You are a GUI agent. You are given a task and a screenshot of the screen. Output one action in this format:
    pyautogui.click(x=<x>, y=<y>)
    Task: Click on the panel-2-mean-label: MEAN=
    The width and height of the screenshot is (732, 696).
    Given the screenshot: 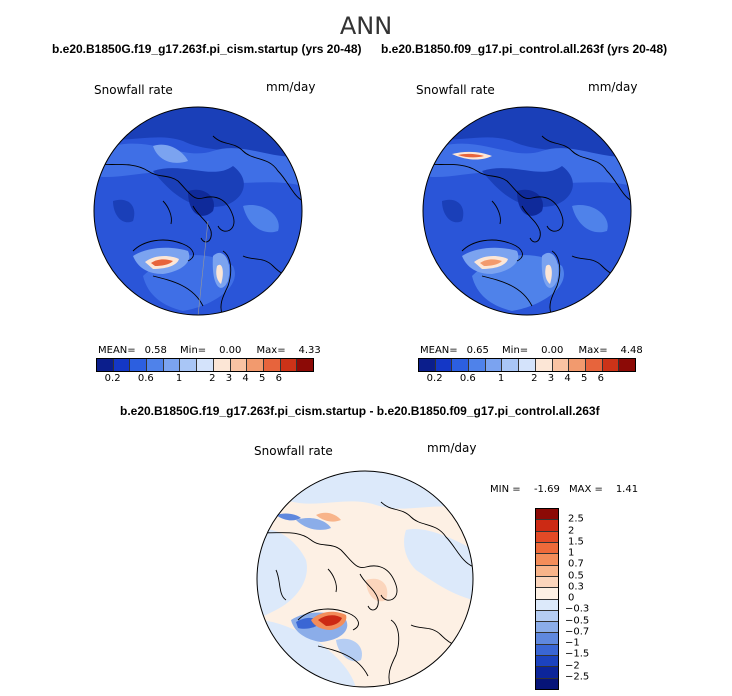 What is the action you would take?
    pyautogui.click(x=439, y=350)
    